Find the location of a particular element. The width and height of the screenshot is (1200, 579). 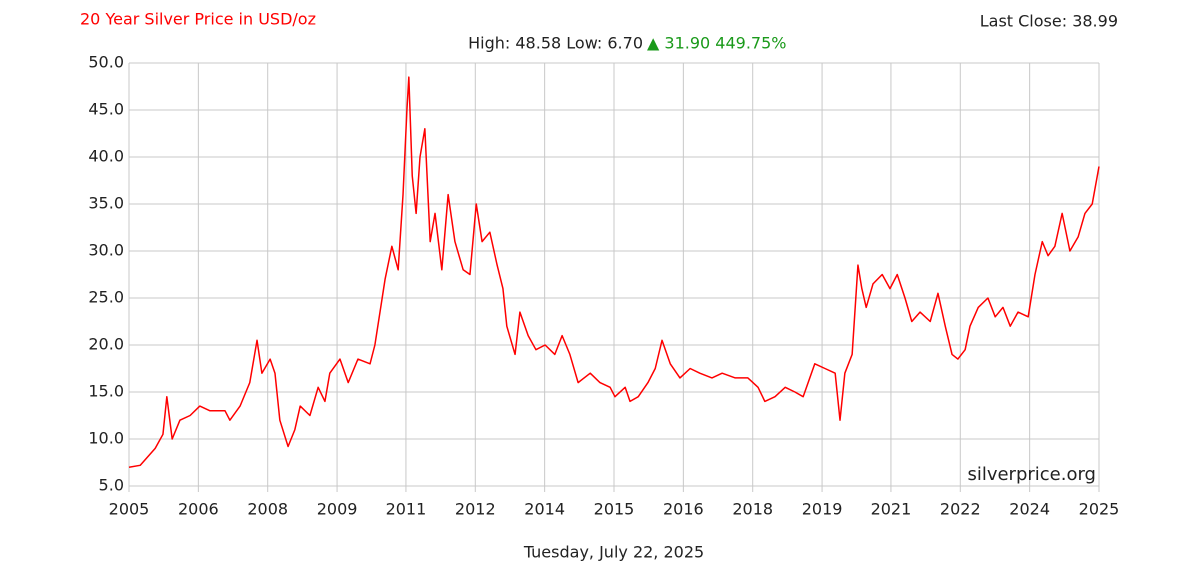

summary: High: 48.58 Low: 6.70 is located at coordinates (555, 43).